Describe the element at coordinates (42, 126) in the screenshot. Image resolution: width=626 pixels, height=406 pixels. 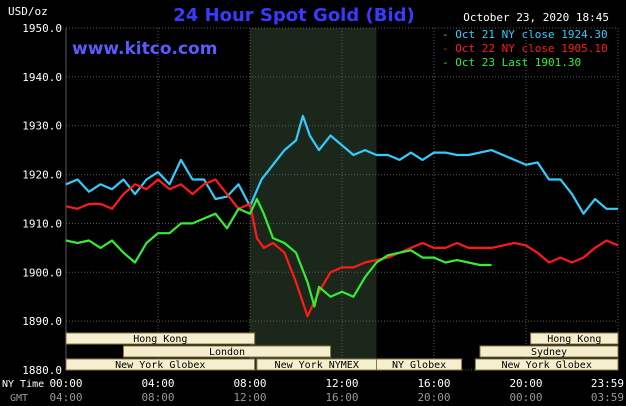
I see `y-tick-label: 1930.0` at that location.